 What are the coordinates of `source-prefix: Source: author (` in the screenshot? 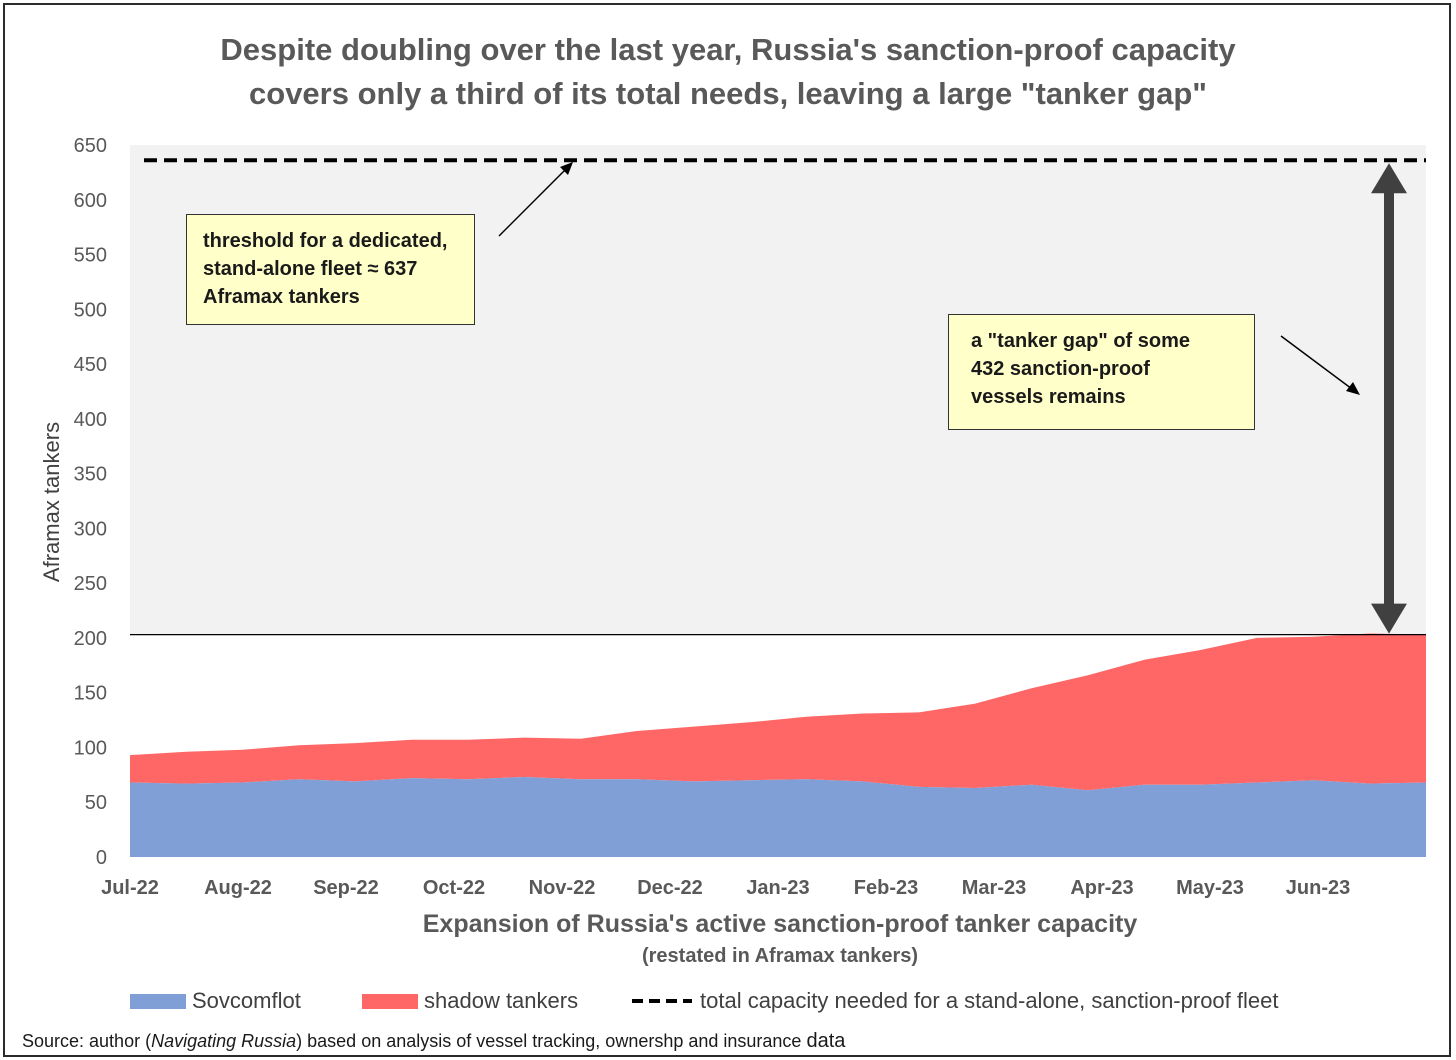 It's located at (87, 1041).